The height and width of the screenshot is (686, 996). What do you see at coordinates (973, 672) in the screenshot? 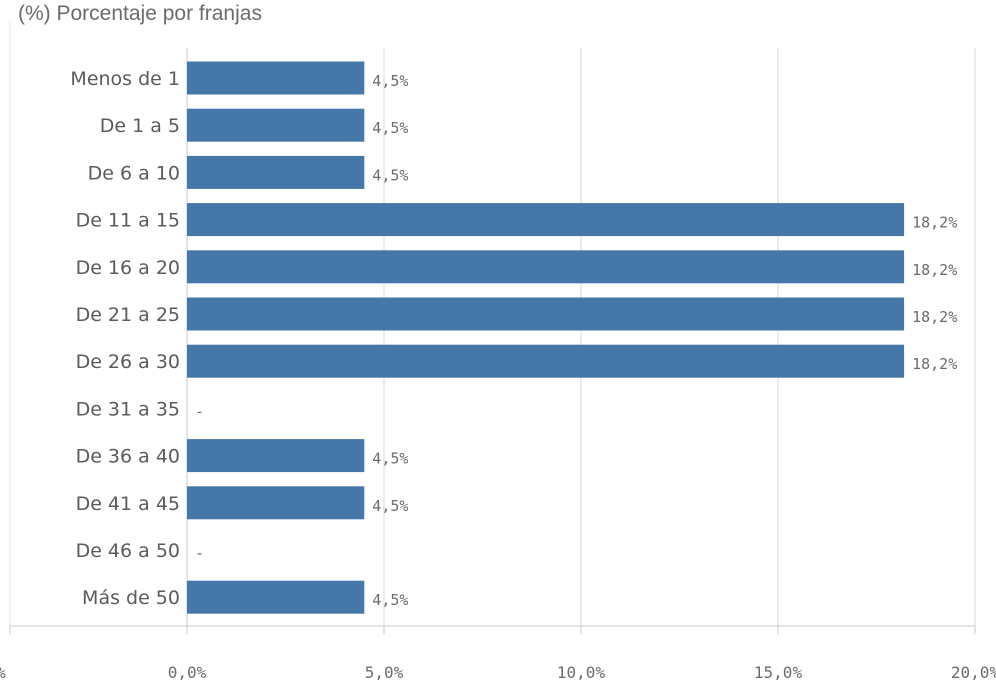
I see `x-tick-label: 20,0%` at bounding box center [973, 672].